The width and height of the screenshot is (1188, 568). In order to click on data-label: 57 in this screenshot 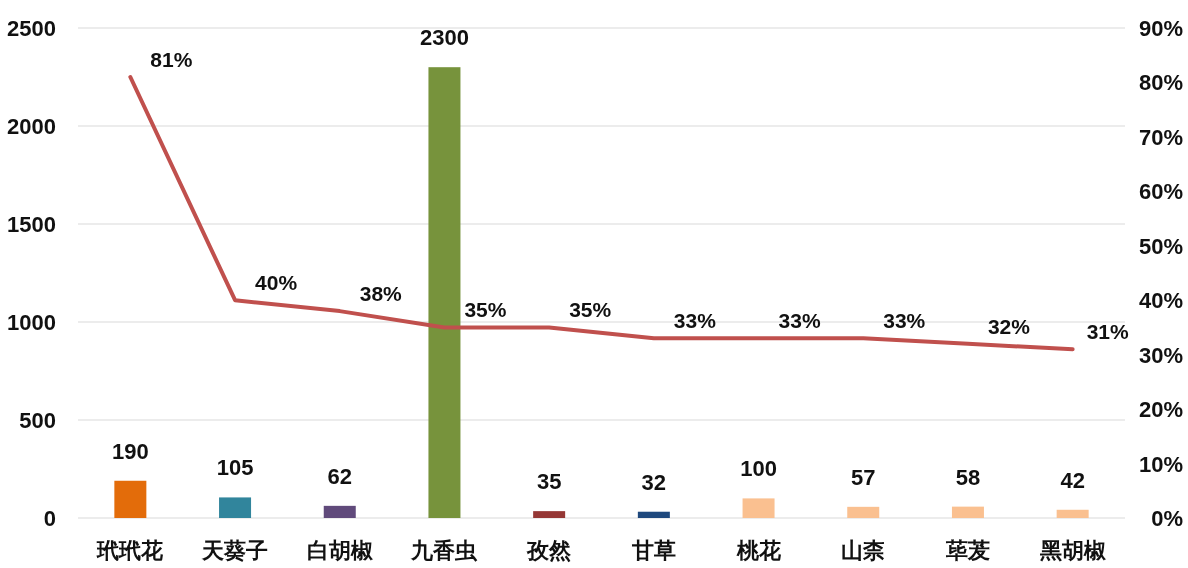, I will do `click(863, 477)`.